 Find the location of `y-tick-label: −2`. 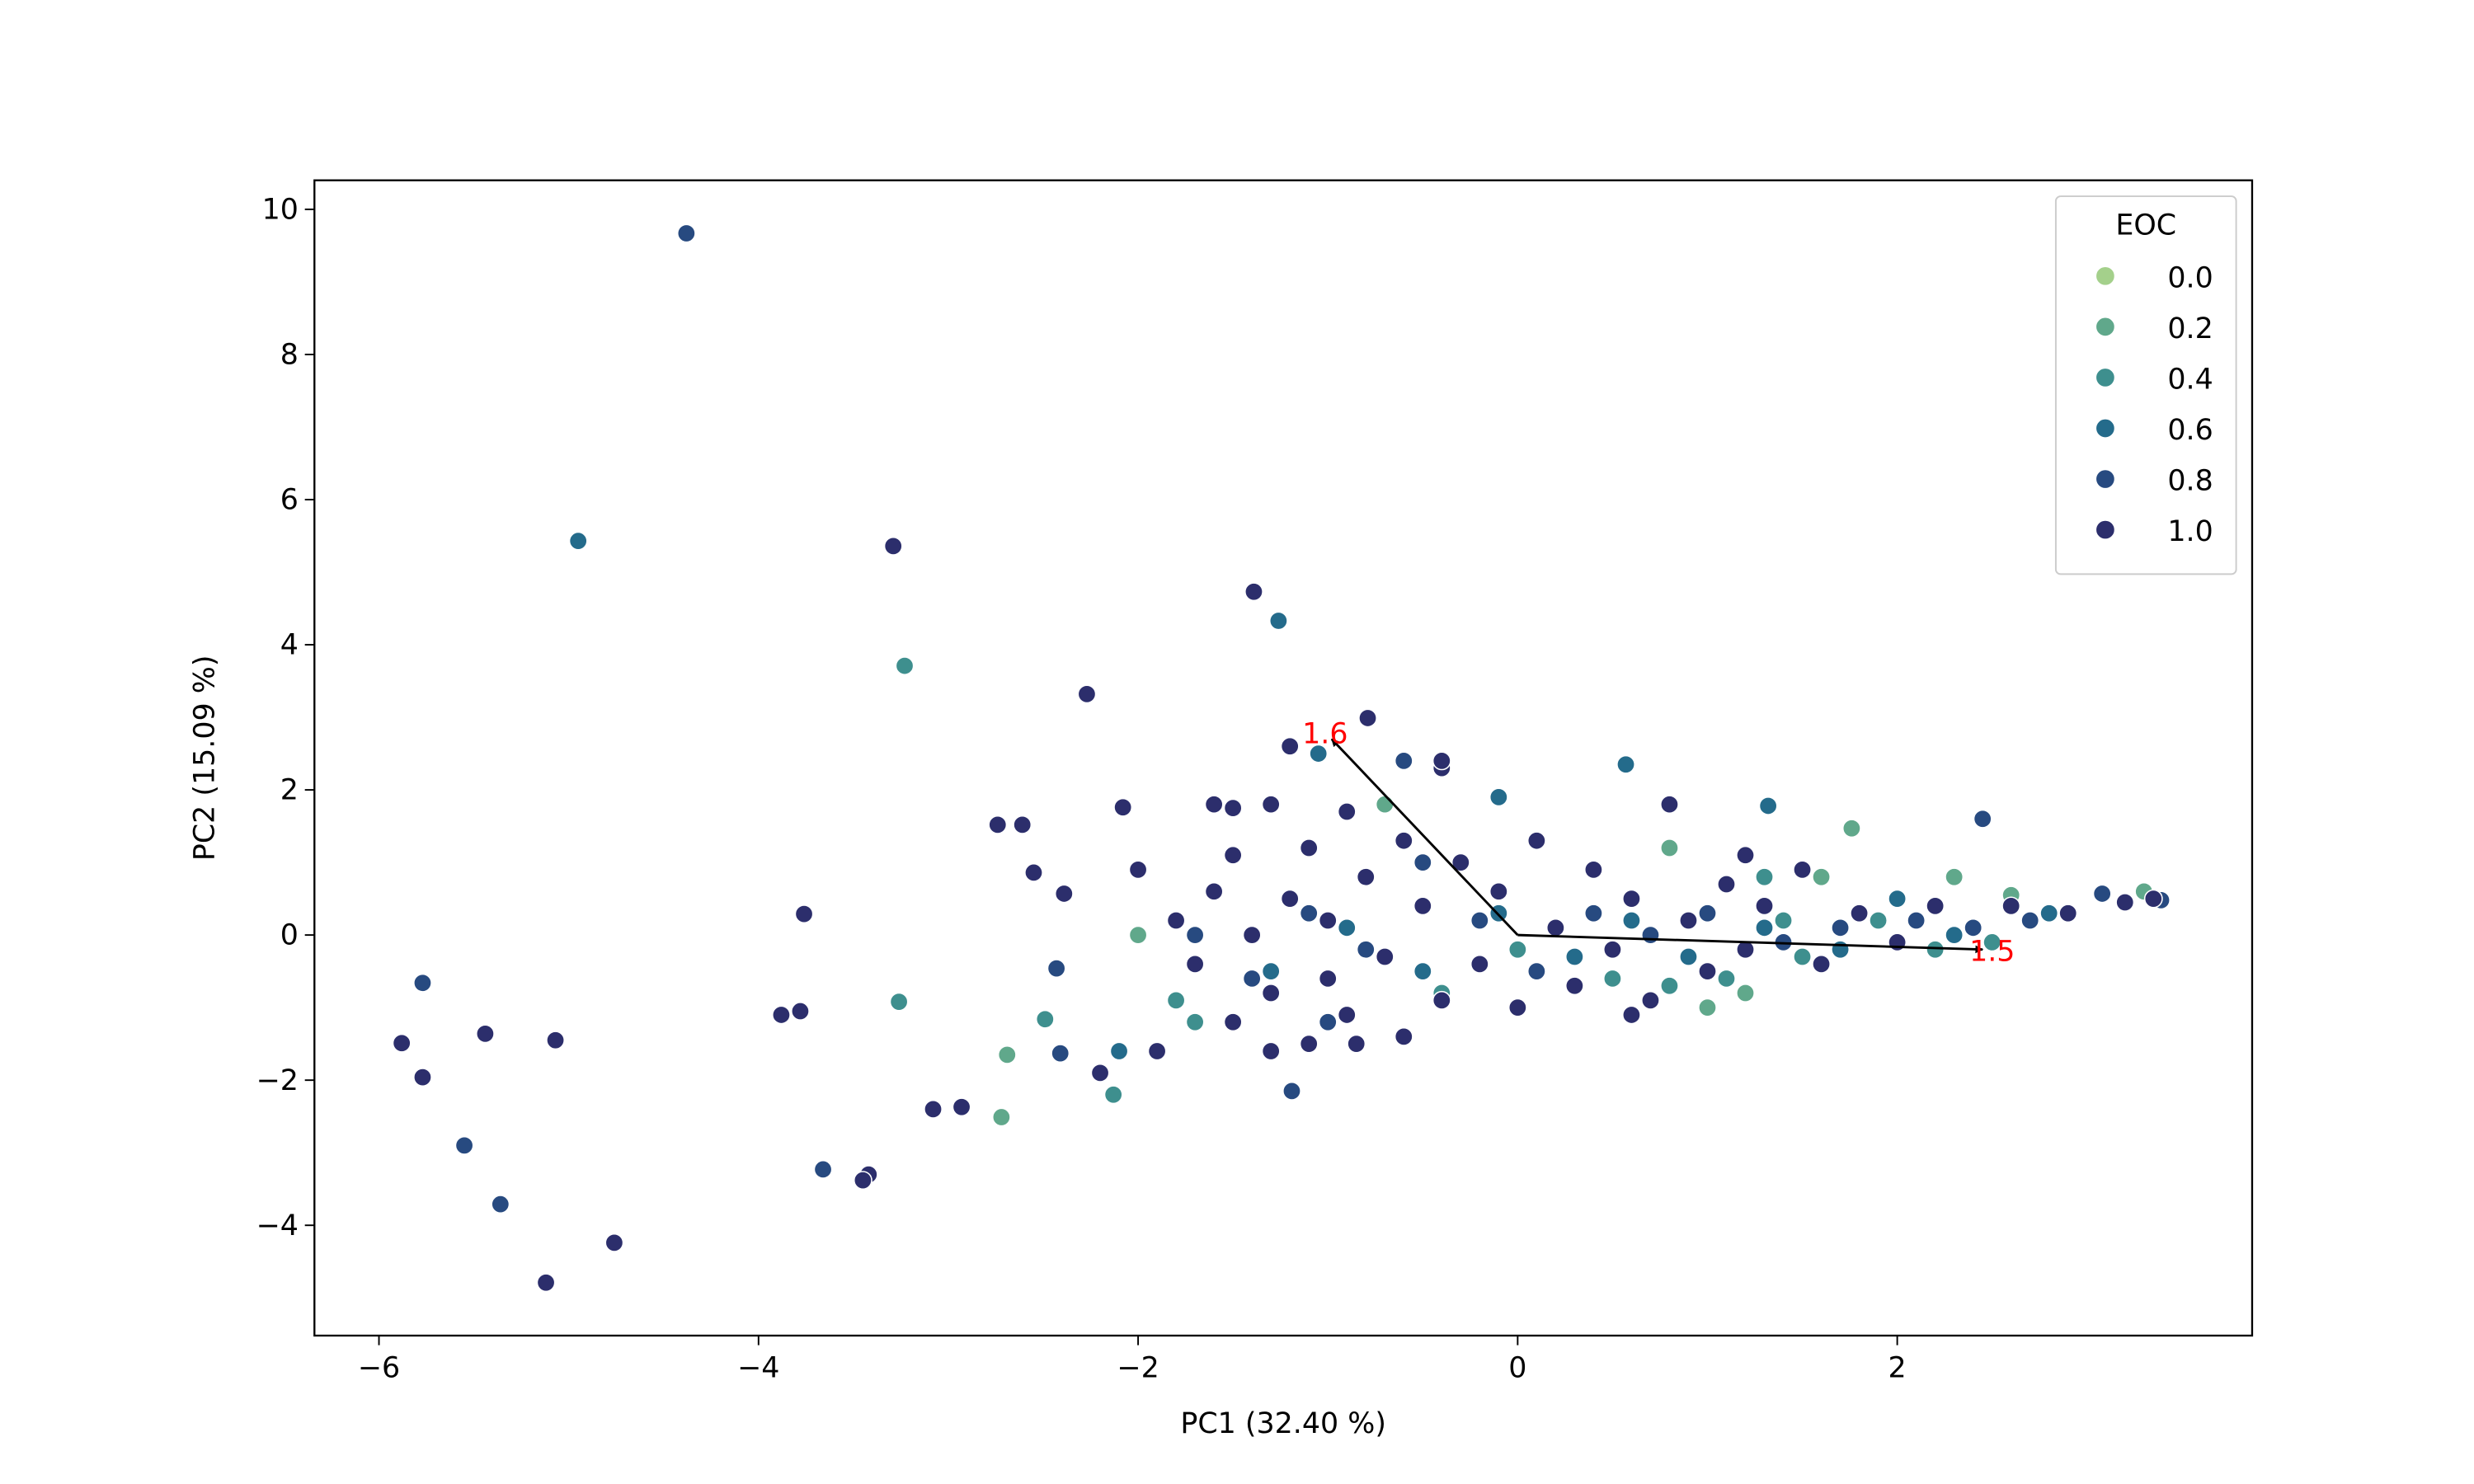

y-tick-label: −2 is located at coordinates (277, 1080).